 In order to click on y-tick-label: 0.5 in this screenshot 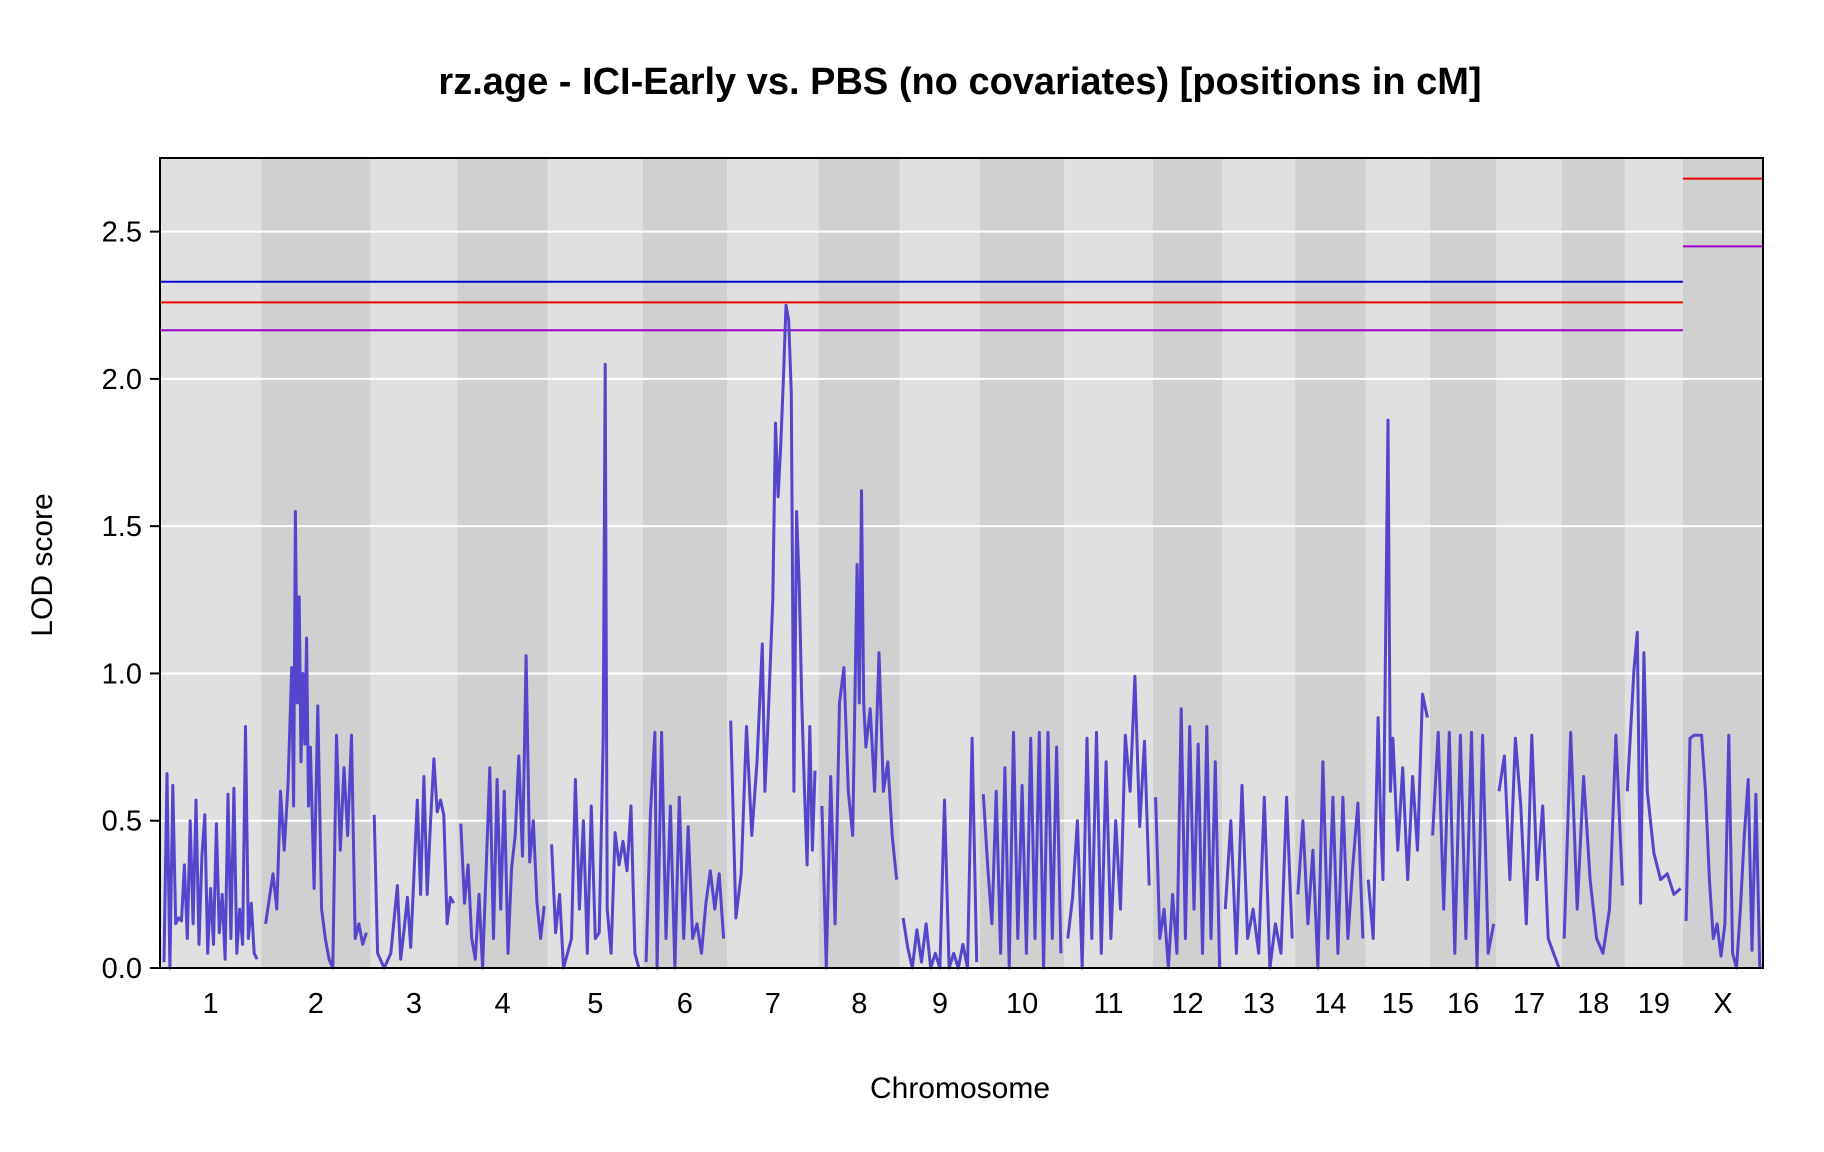, I will do `click(122, 822)`.